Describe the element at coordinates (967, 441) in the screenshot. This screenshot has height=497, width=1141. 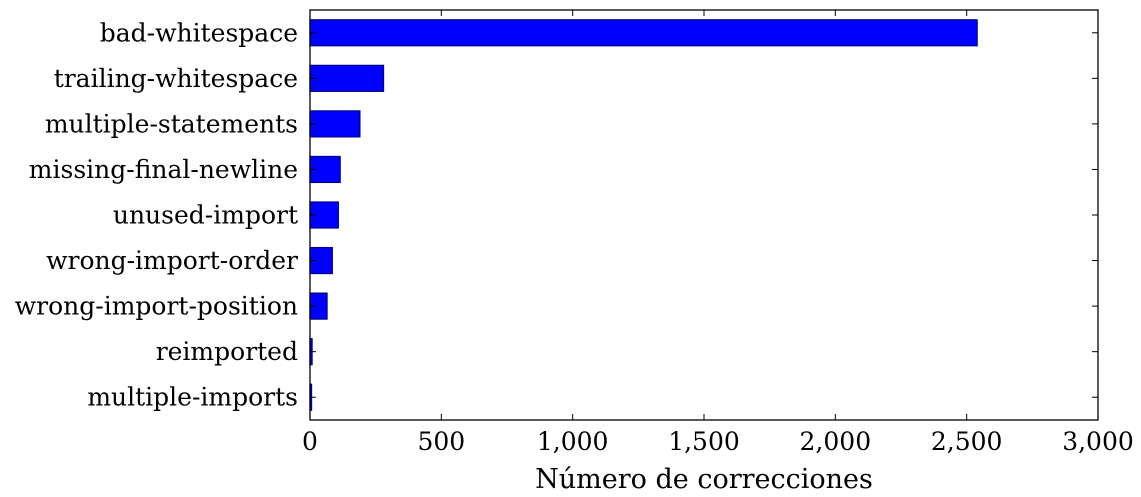
I see `x-tick-label-2500: 2,500` at that location.